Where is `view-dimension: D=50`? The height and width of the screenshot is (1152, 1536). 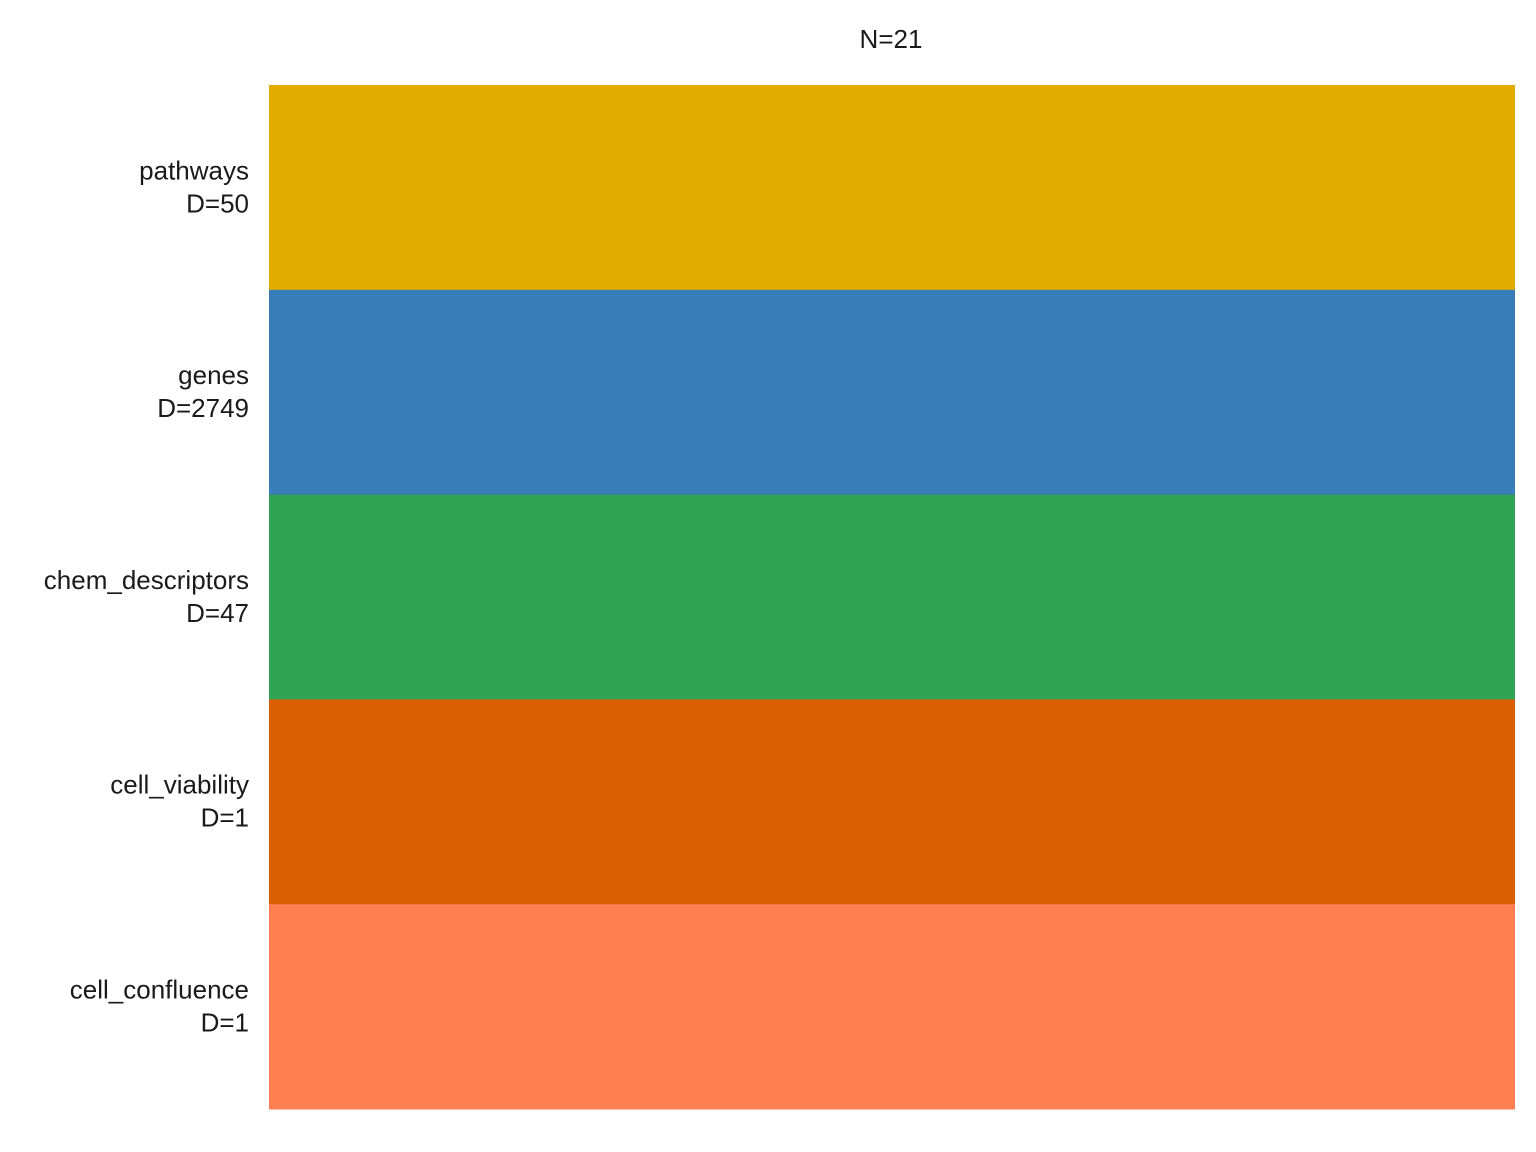 view-dimension: D=50 is located at coordinates (217, 203).